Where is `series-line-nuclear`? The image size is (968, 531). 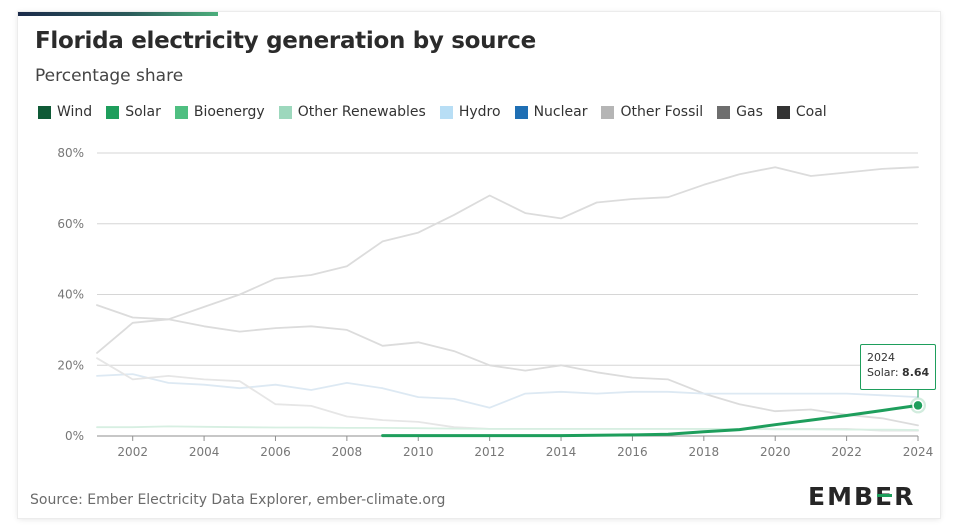
series-line-nuclear is located at coordinates (507, 391).